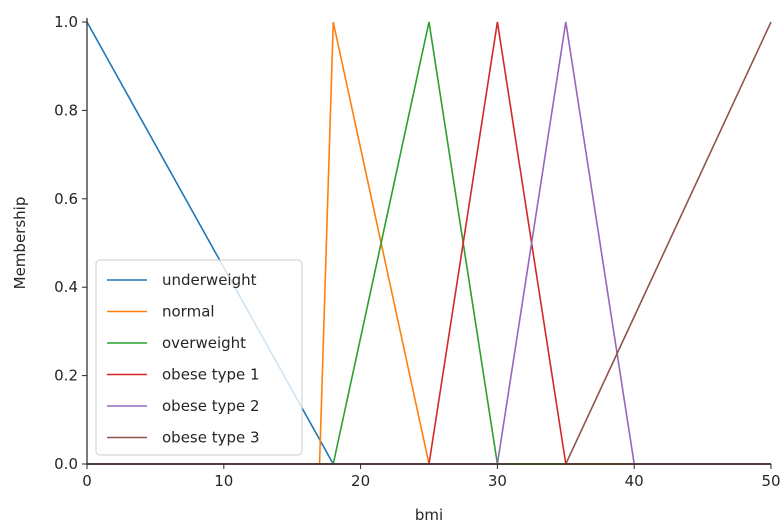 This screenshot has width=781, height=527. Describe the element at coordinates (223, 481) in the screenshot. I see `x-tick-label: 10` at that location.